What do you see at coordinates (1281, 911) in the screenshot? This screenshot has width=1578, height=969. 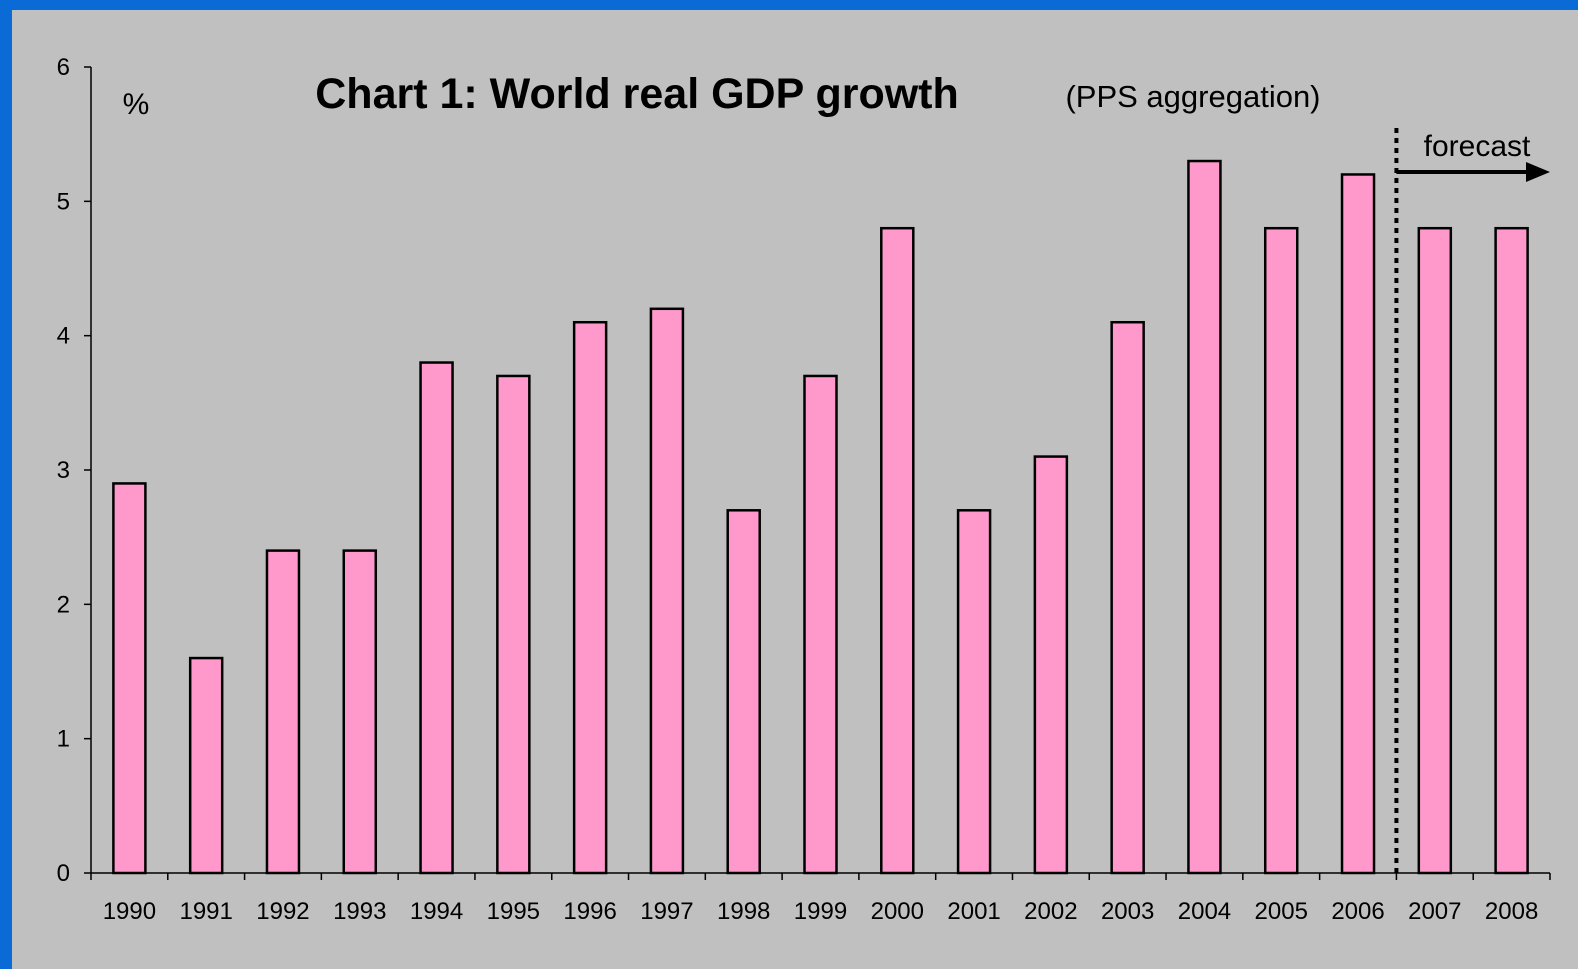 I see `x-tick-label: 2005` at bounding box center [1281, 911].